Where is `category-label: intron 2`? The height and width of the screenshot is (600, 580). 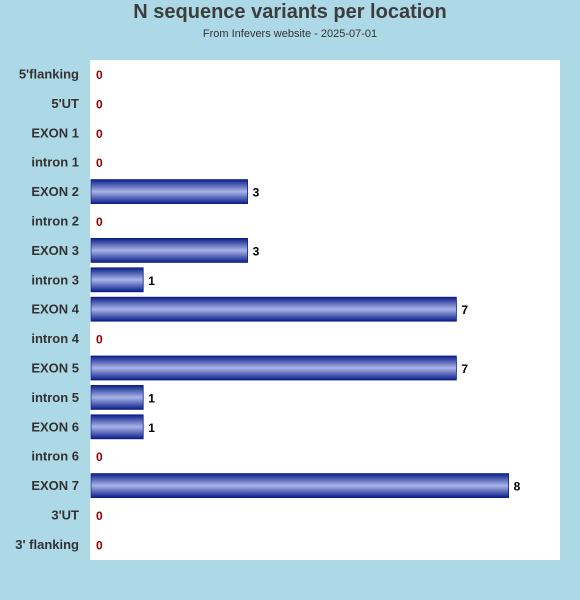 category-label: intron 2 is located at coordinates (55, 221).